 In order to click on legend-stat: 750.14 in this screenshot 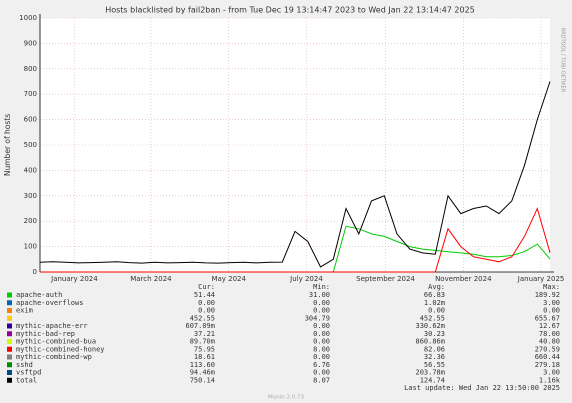, I will do `click(202, 380)`.